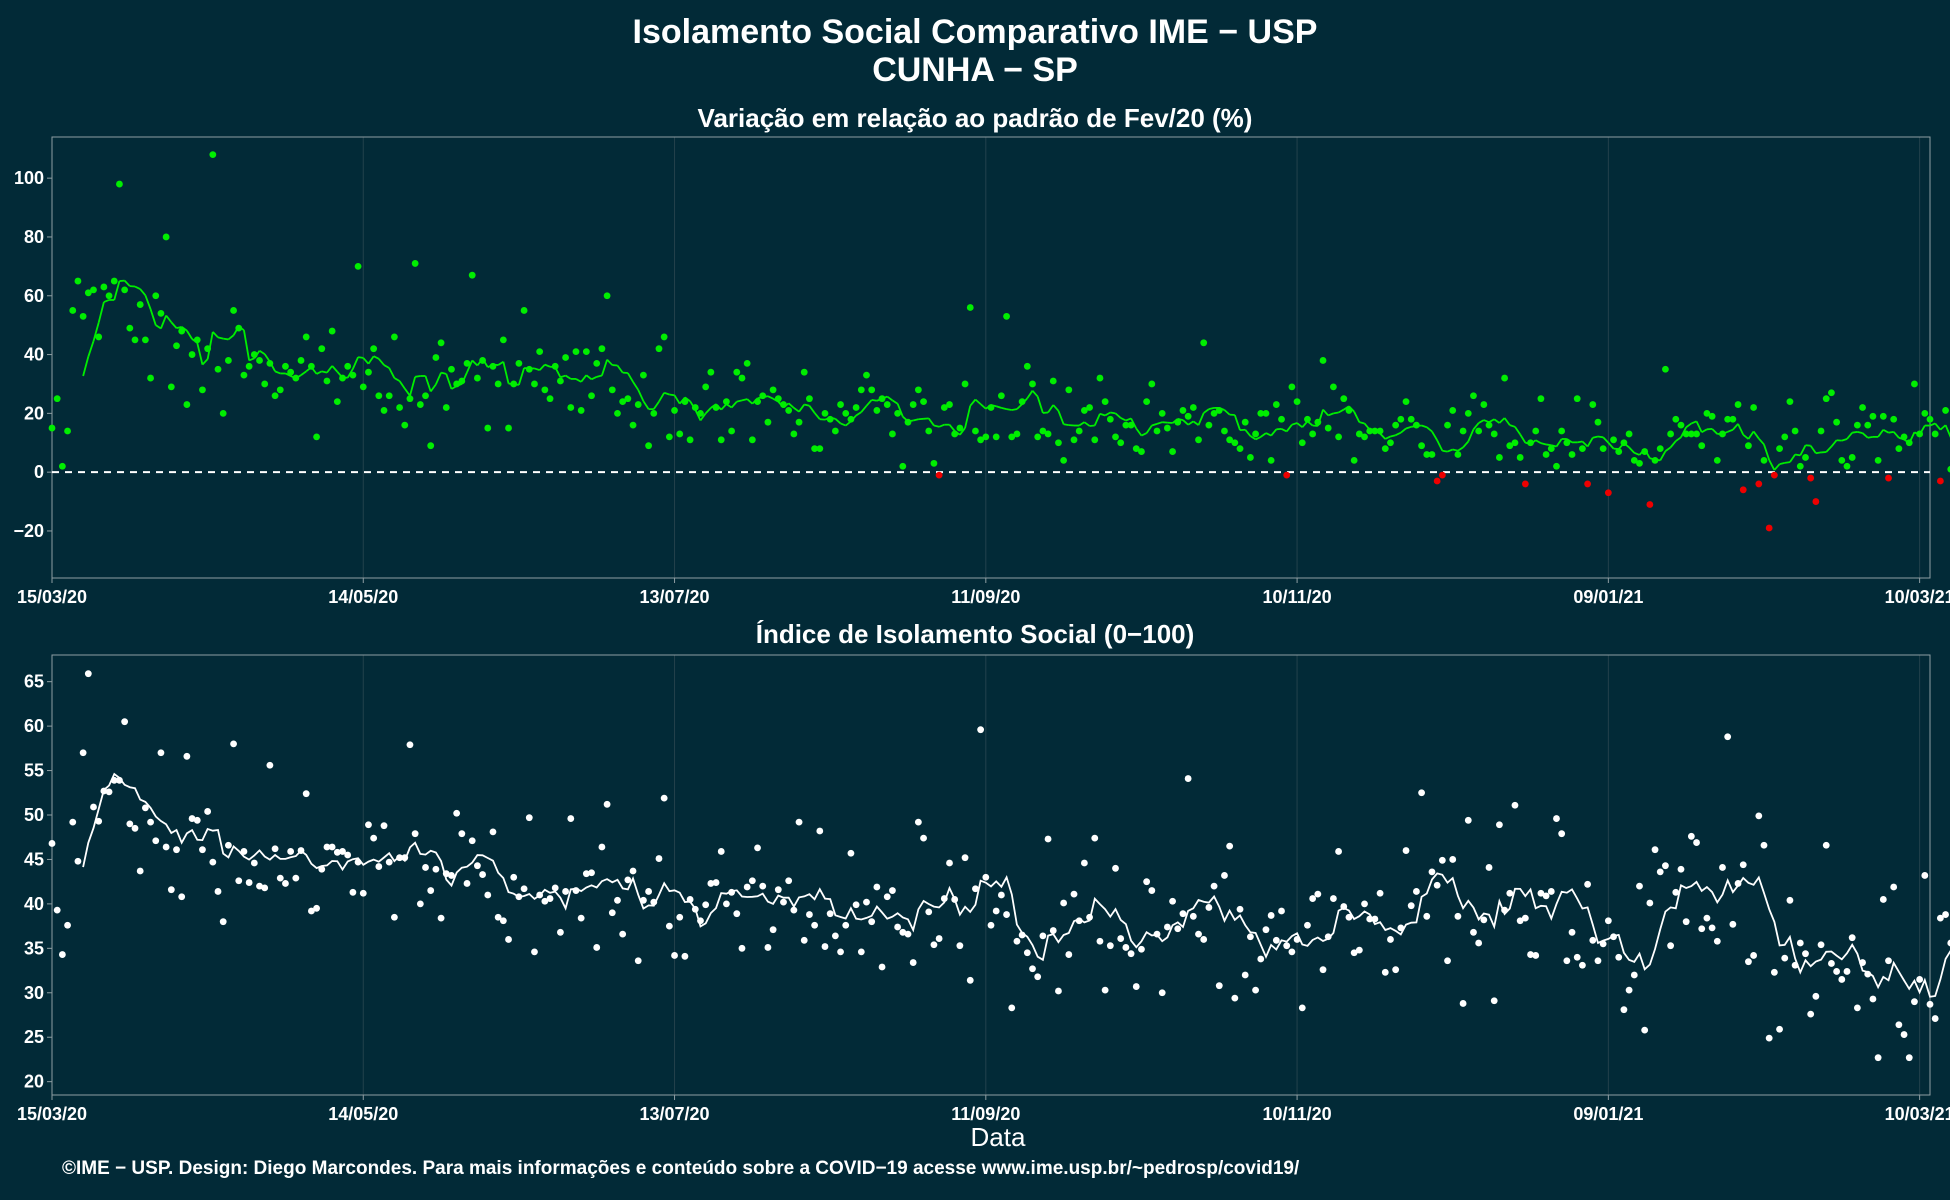 This screenshot has height=1200, width=1950. I want to click on variation-y-tick-label: 40, so click(34, 355).